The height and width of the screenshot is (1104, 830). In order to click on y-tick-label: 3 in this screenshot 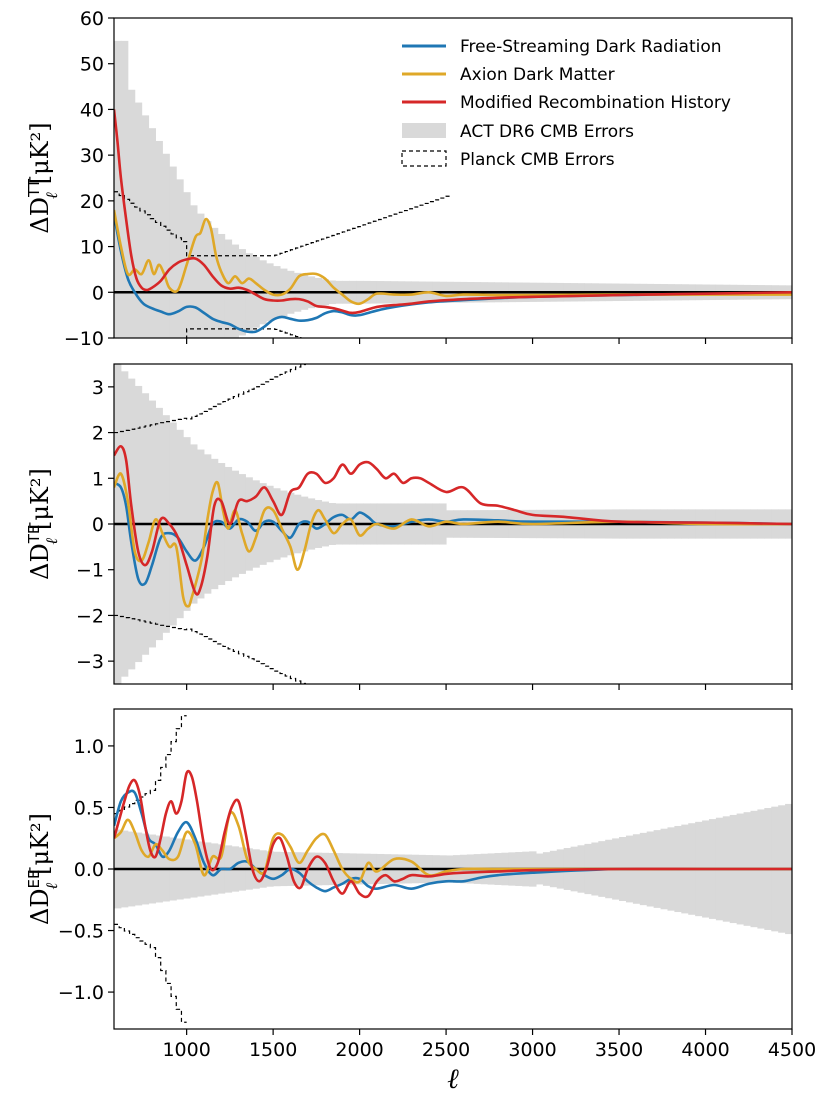, I will do `click(98, 388)`.